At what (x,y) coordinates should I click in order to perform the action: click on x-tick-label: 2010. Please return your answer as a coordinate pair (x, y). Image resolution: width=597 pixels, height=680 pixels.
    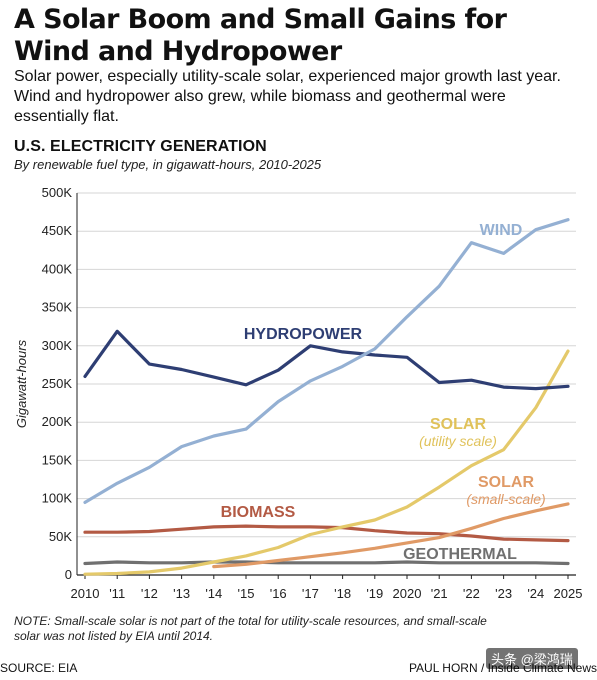
    Looking at the image, I should click on (85, 593).